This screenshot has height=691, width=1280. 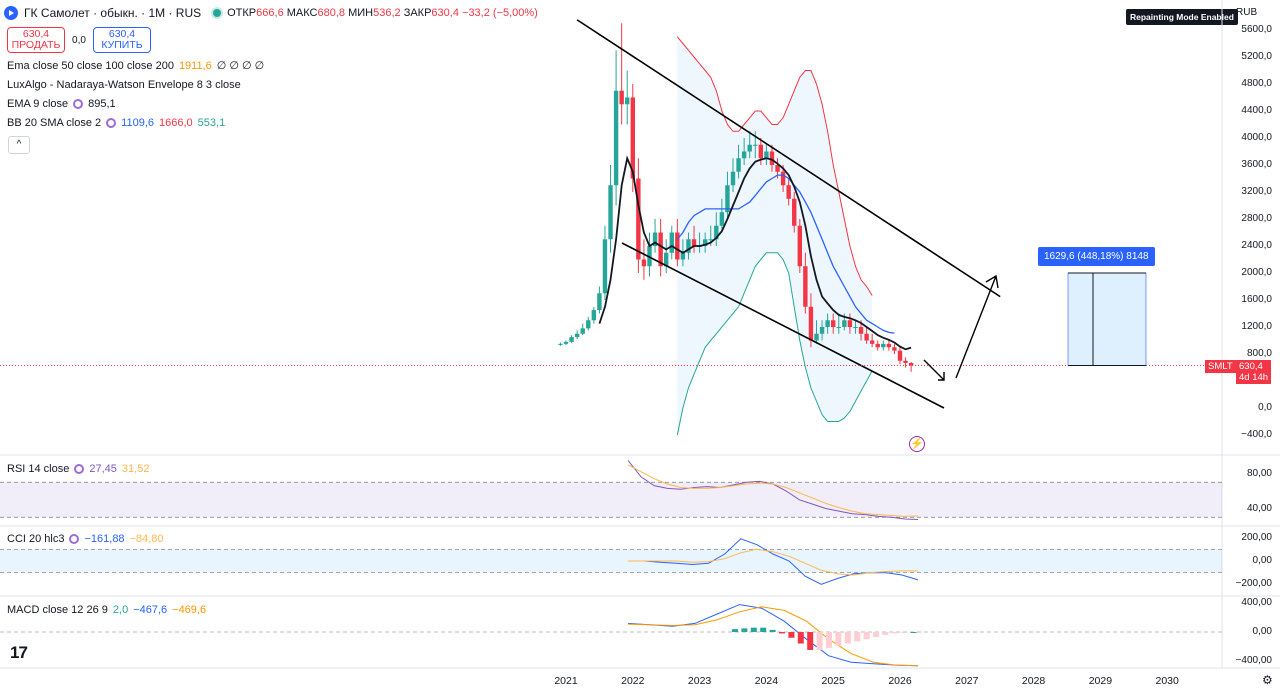 I want to click on sell-label: ПРОДАТЬ, so click(x=36, y=45).